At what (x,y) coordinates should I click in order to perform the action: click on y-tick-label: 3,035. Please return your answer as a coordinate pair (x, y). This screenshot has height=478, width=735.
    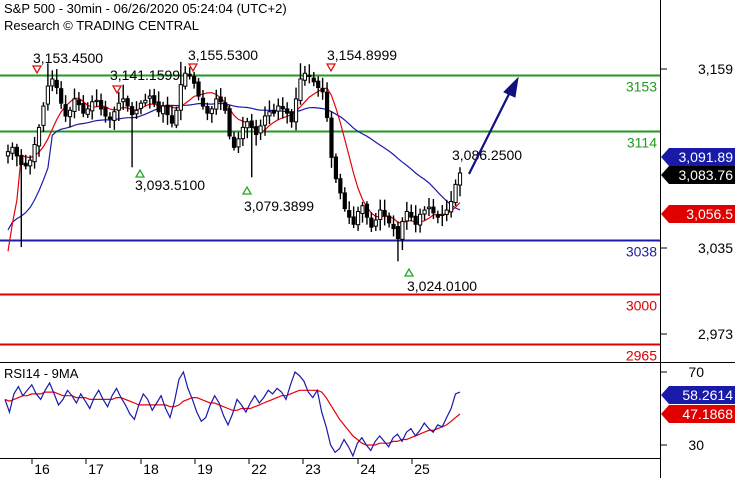
    Looking at the image, I should click on (715, 248).